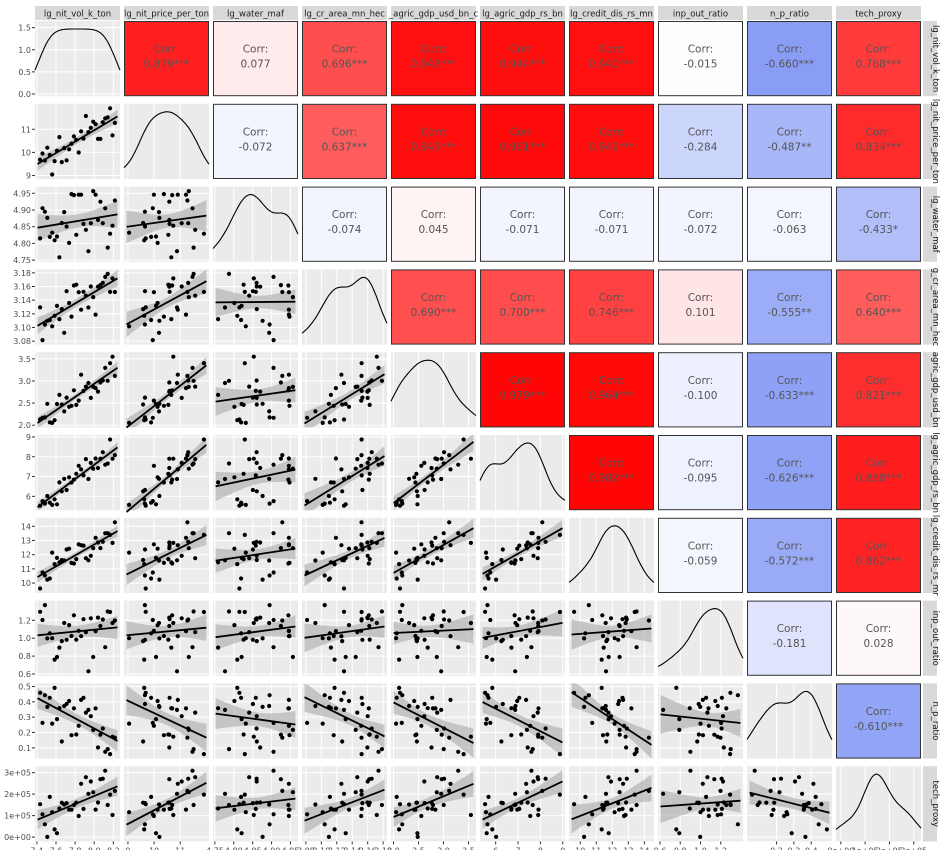 The image size is (942, 854). Describe the element at coordinates (26, 129) in the screenshot. I see `y-tick-label: 11` at that location.